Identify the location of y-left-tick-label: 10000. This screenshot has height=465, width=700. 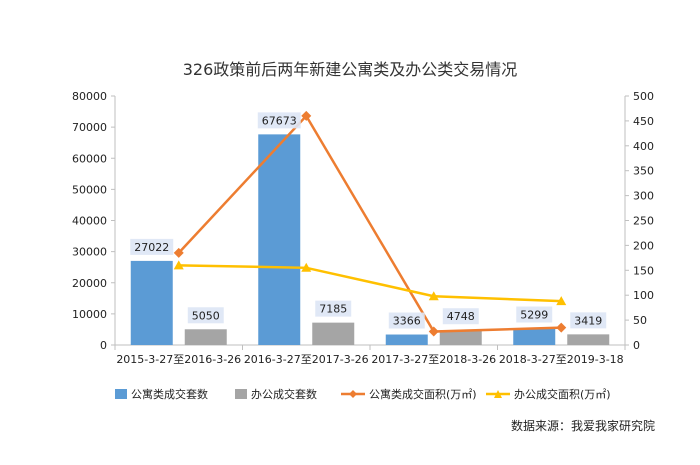
(89, 314).